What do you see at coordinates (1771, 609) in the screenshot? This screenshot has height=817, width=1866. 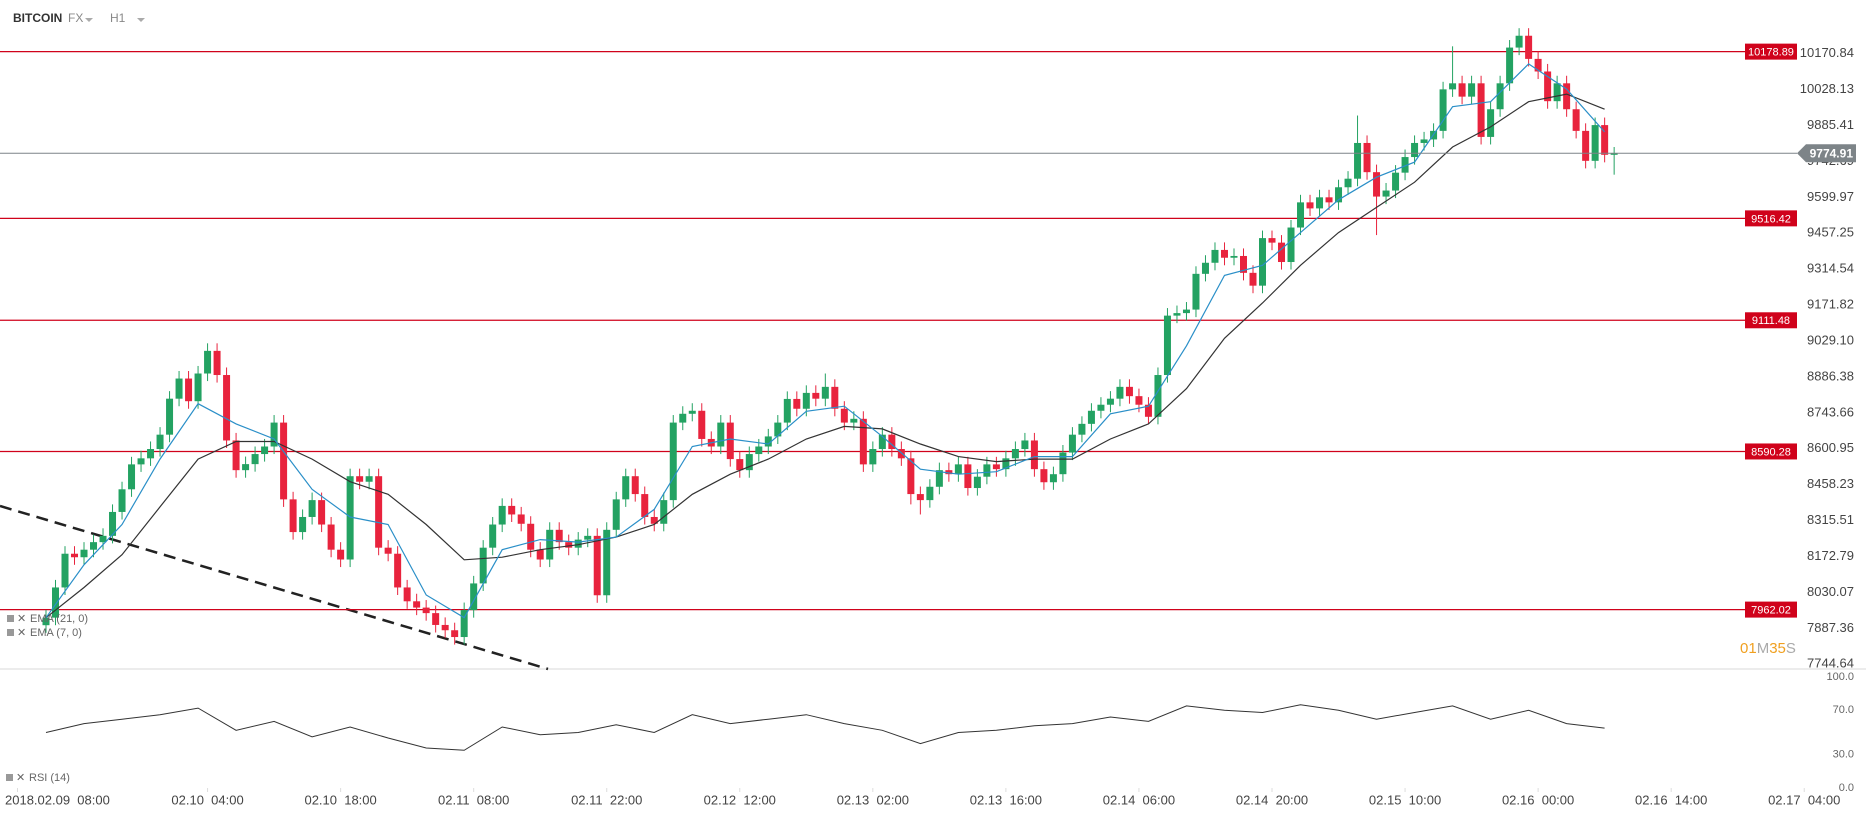 I see `level-tag` at bounding box center [1771, 609].